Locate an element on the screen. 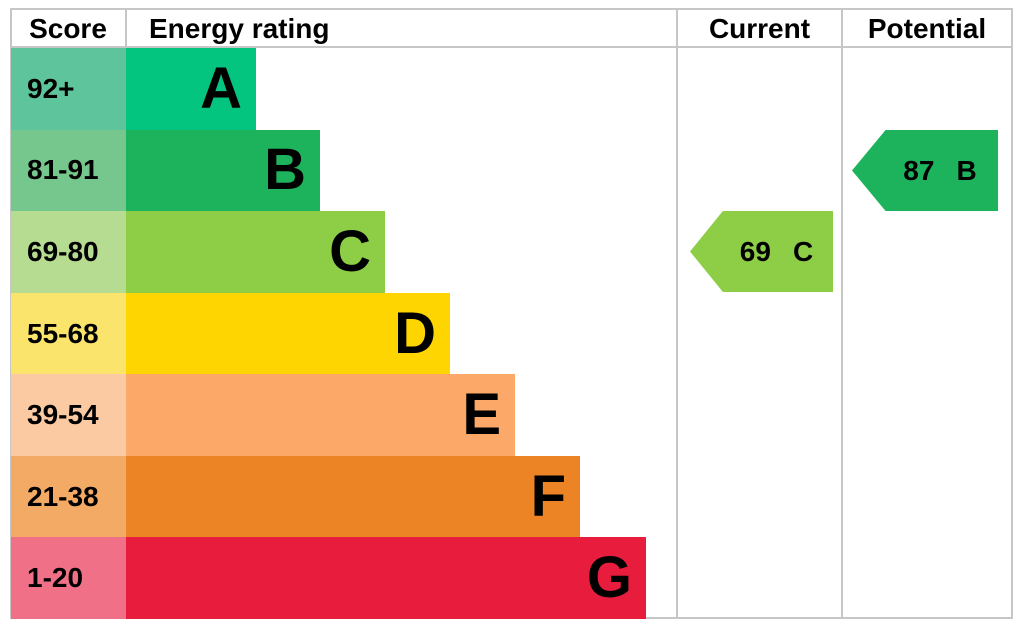  header-underline is located at coordinates (511, 47).